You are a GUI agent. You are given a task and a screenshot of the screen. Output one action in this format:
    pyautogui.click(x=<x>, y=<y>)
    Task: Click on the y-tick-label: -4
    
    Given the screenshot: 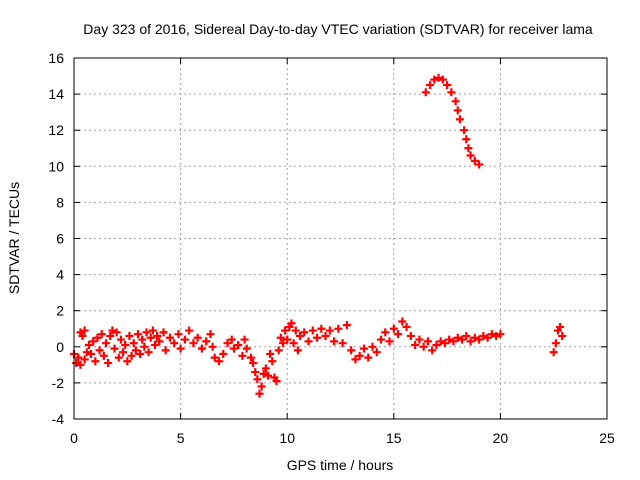 What is the action you would take?
    pyautogui.click(x=58, y=419)
    